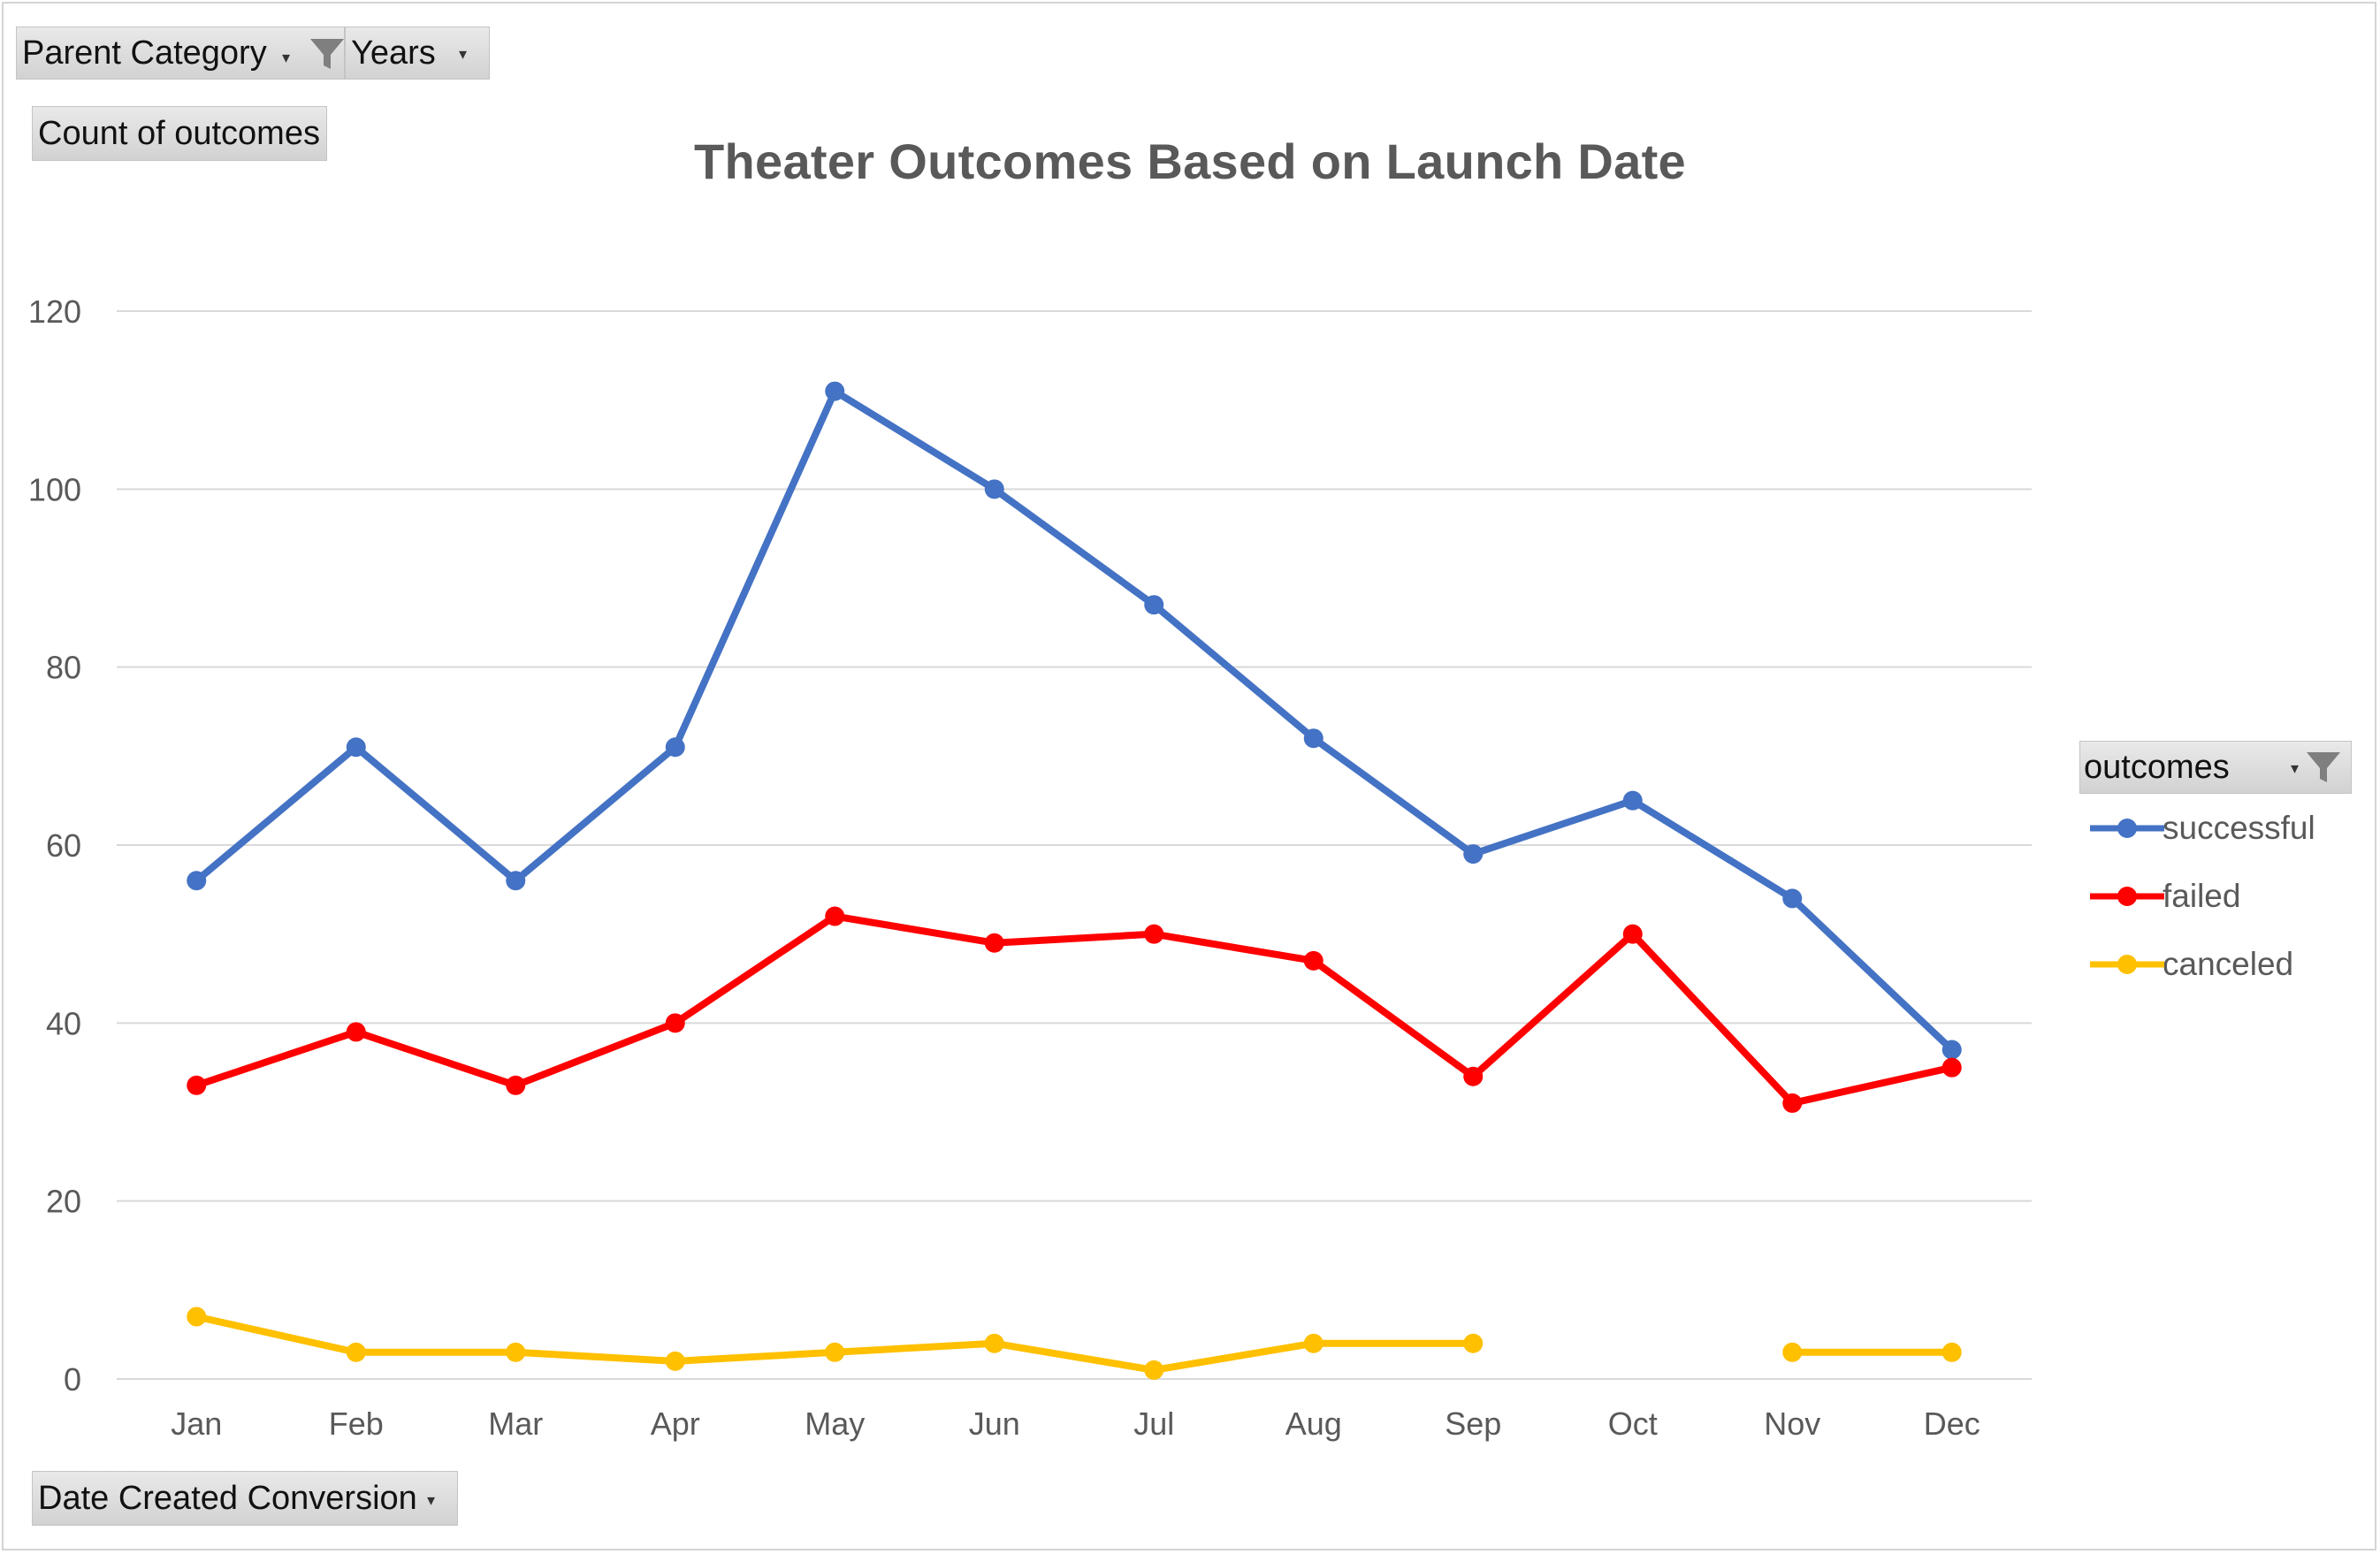 The height and width of the screenshot is (1554, 2380). What do you see at coordinates (1951, 1352) in the screenshot?
I see `data-point-canceled-Dec` at bounding box center [1951, 1352].